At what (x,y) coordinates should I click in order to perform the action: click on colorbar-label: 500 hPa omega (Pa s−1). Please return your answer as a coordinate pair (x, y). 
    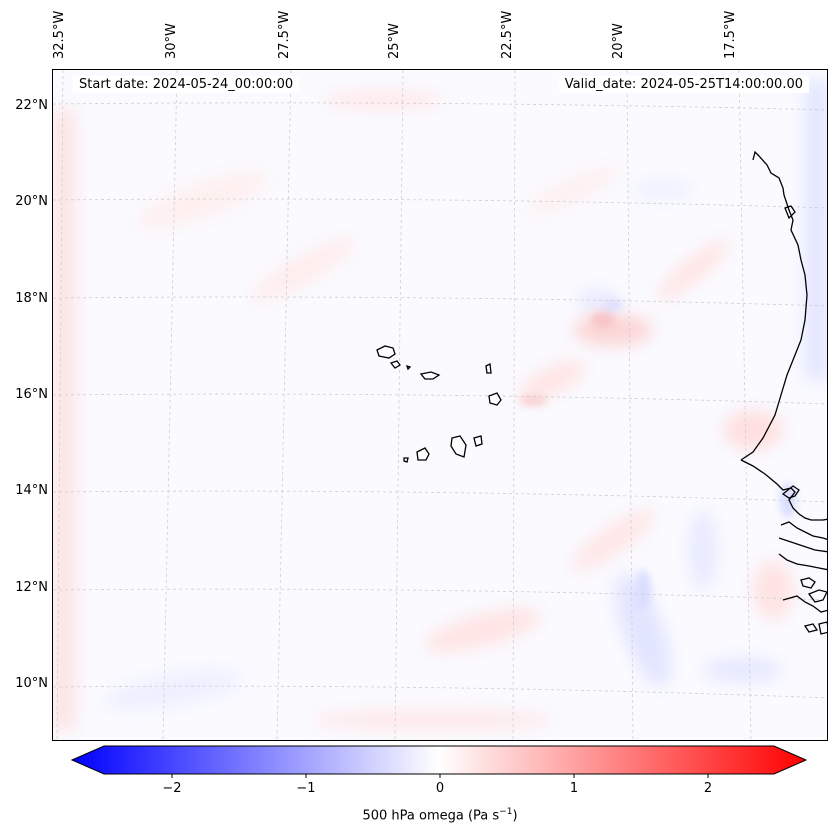
    Looking at the image, I should click on (440, 815).